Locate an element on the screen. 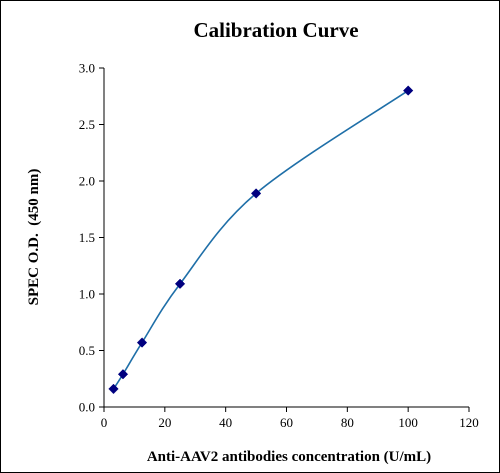 Image resolution: width=500 pixels, height=473 pixels. y-axis-label: SPEC O.D. (450 nm) is located at coordinates (34, 237).